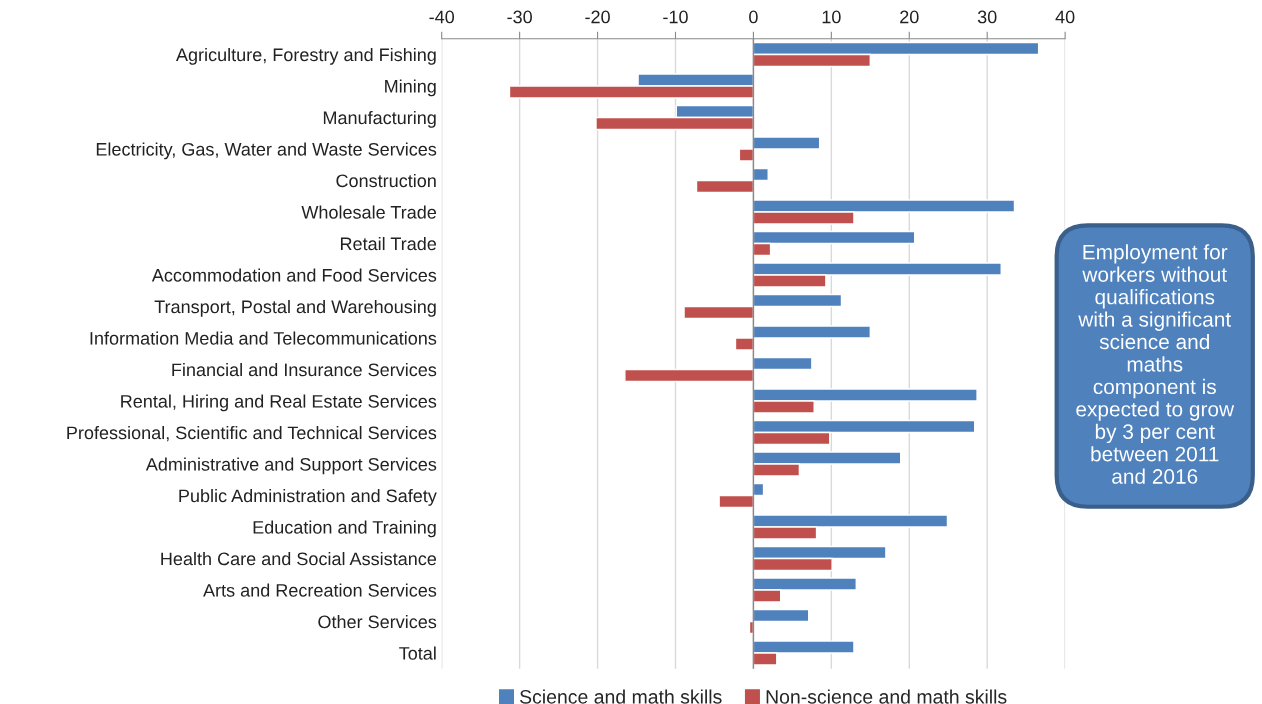  What do you see at coordinates (344, 529) in the screenshot?
I see `y-tick-label: Education and Training` at bounding box center [344, 529].